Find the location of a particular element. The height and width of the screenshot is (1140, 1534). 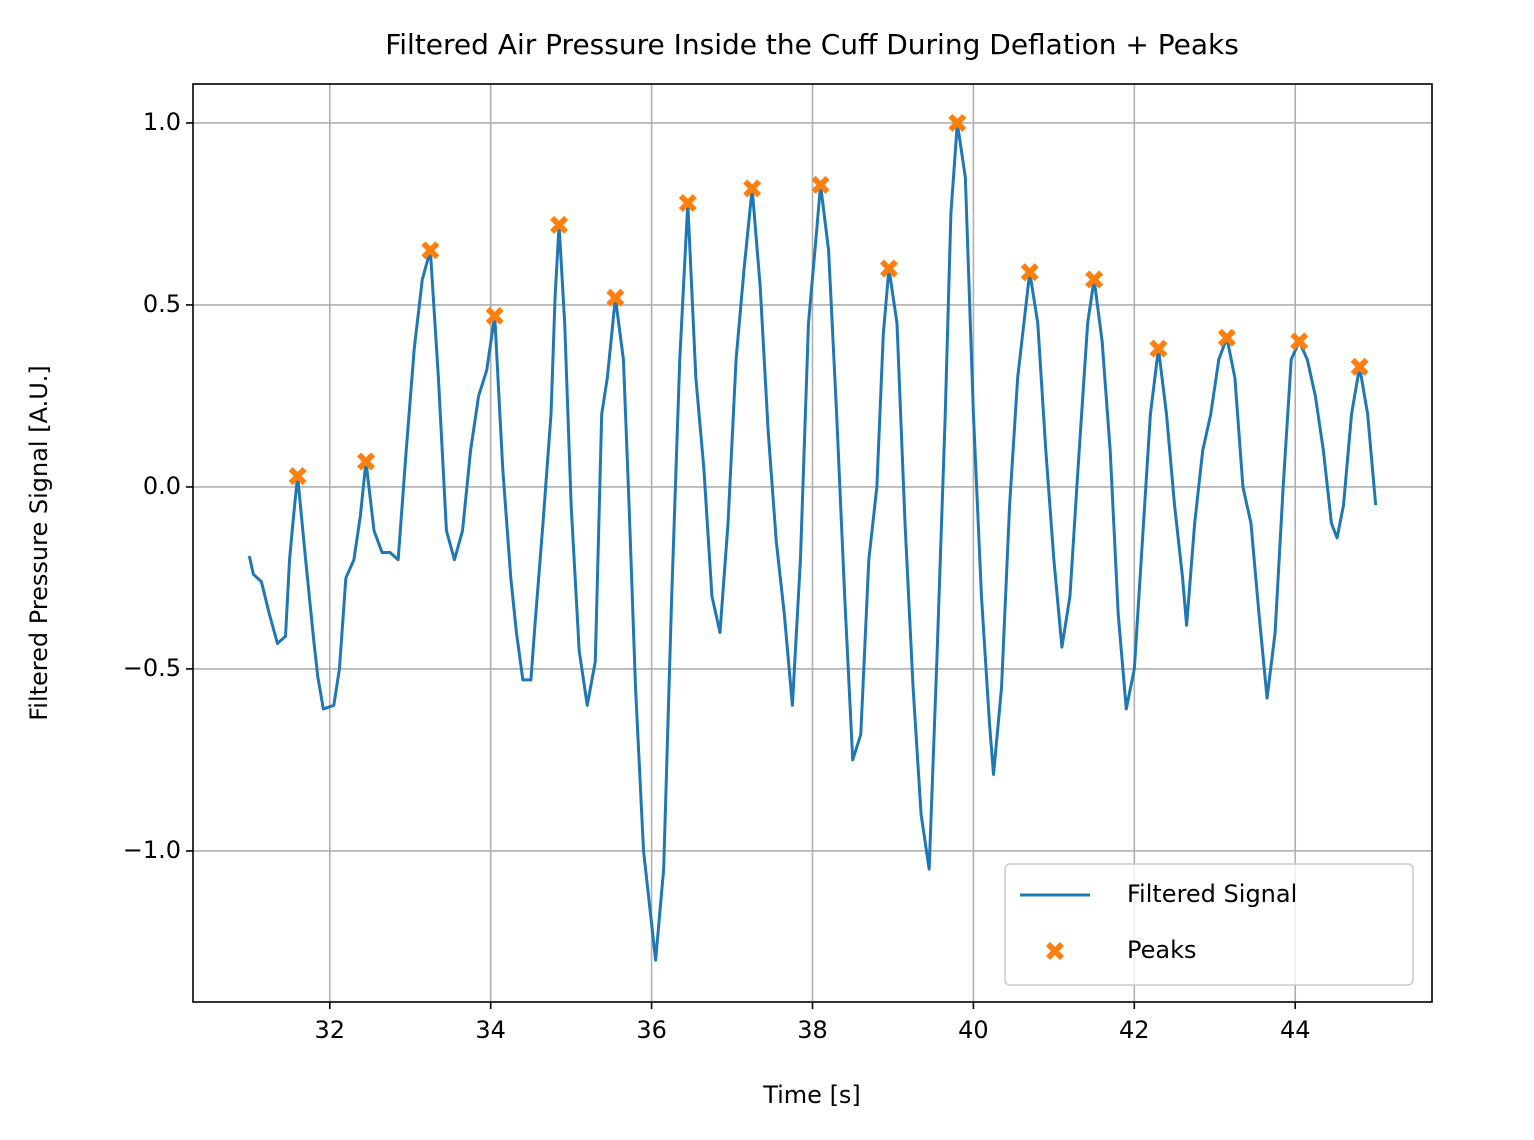

y-tick-label: −1.0 is located at coordinates (152, 850).